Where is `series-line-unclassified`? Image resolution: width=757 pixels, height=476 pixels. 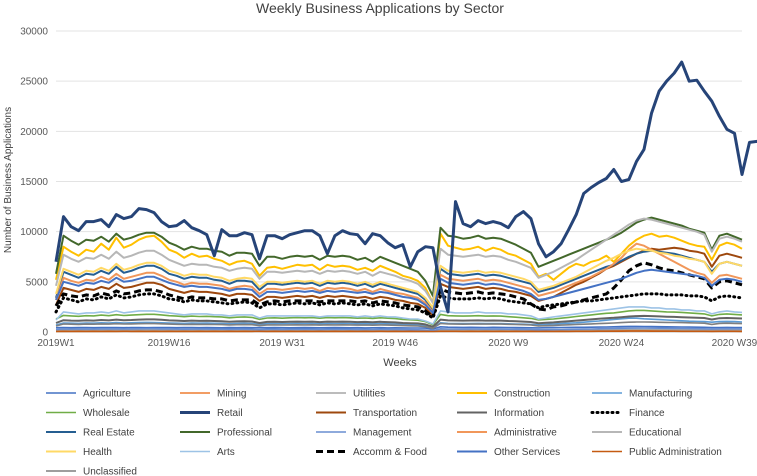 series-line-unclassified is located at coordinates (399, 325).